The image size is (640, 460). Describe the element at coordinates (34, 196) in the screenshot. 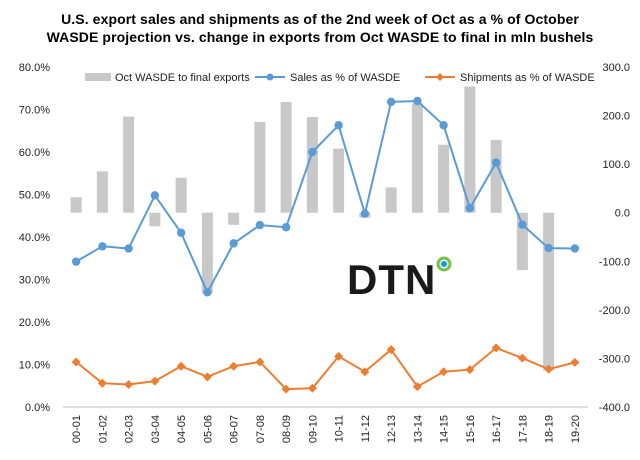

I see `left-tick-label: 50.0%` at that location.